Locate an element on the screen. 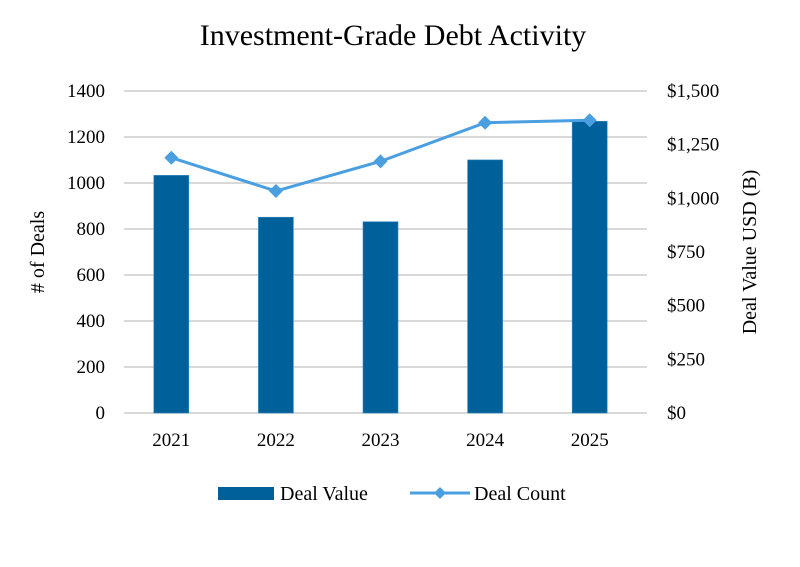 The height and width of the screenshot is (567, 800). x-tick-label: 2024 is located at coordinates (485, 440).